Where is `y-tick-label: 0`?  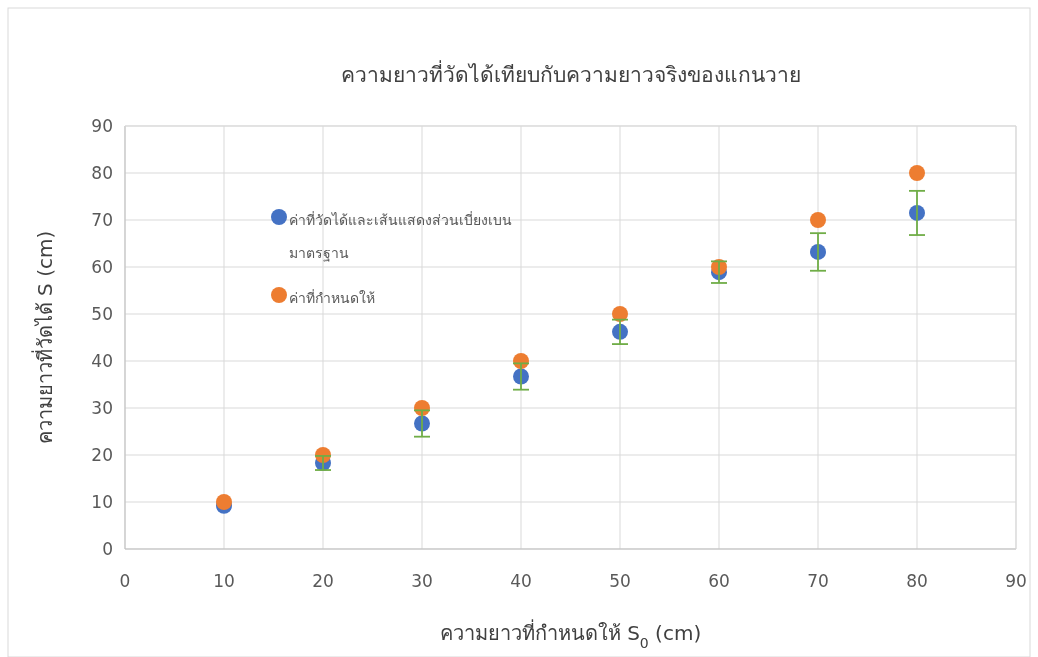 y-tick-label: 0 is located at coordinates (107, 549).